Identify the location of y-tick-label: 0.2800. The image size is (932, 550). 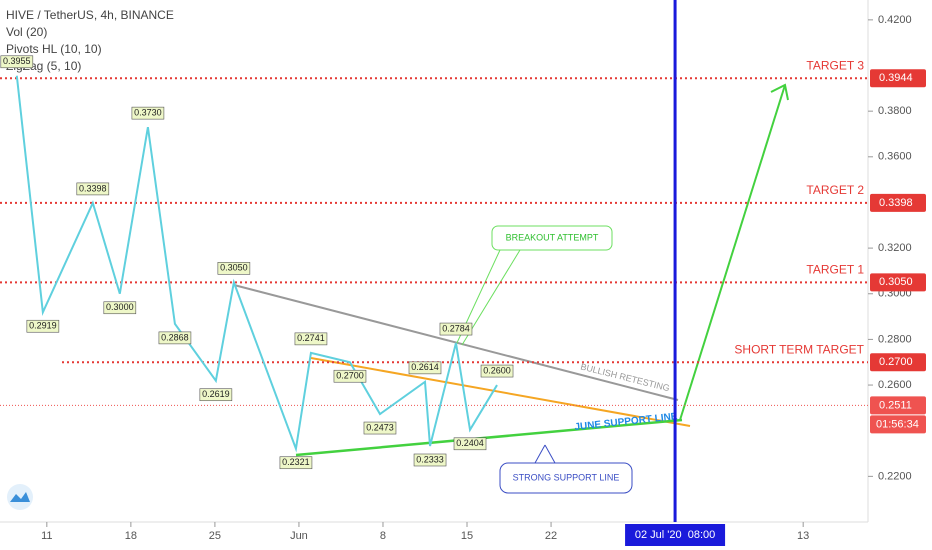
(895, 339).